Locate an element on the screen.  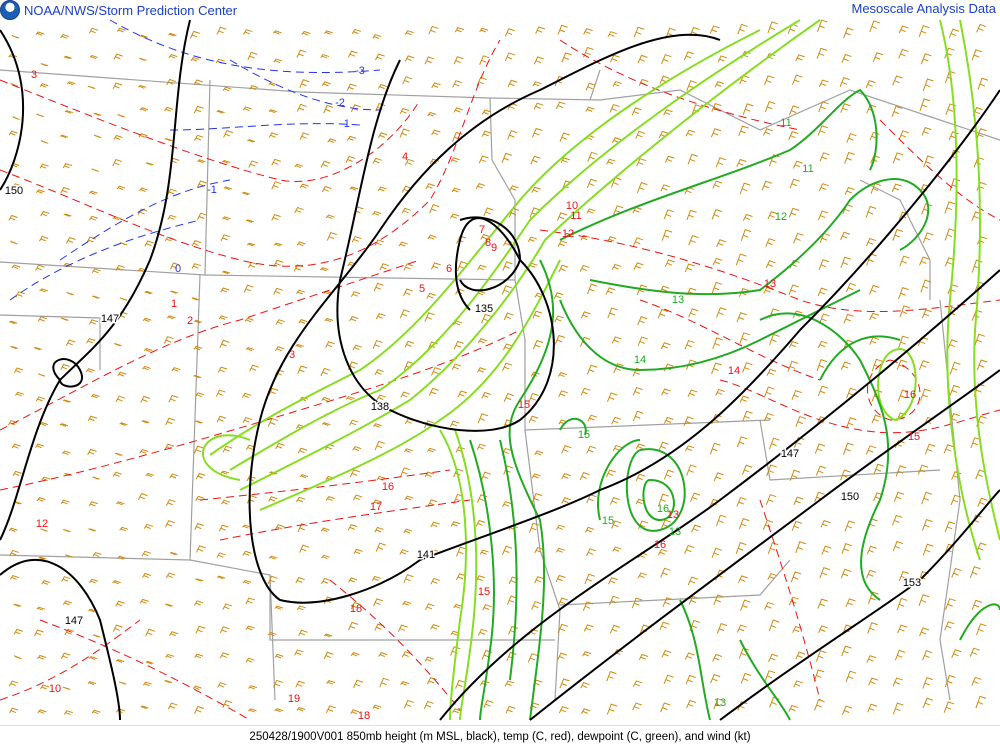
temp-contour-label: -2 is located at coordinates (340, 103).